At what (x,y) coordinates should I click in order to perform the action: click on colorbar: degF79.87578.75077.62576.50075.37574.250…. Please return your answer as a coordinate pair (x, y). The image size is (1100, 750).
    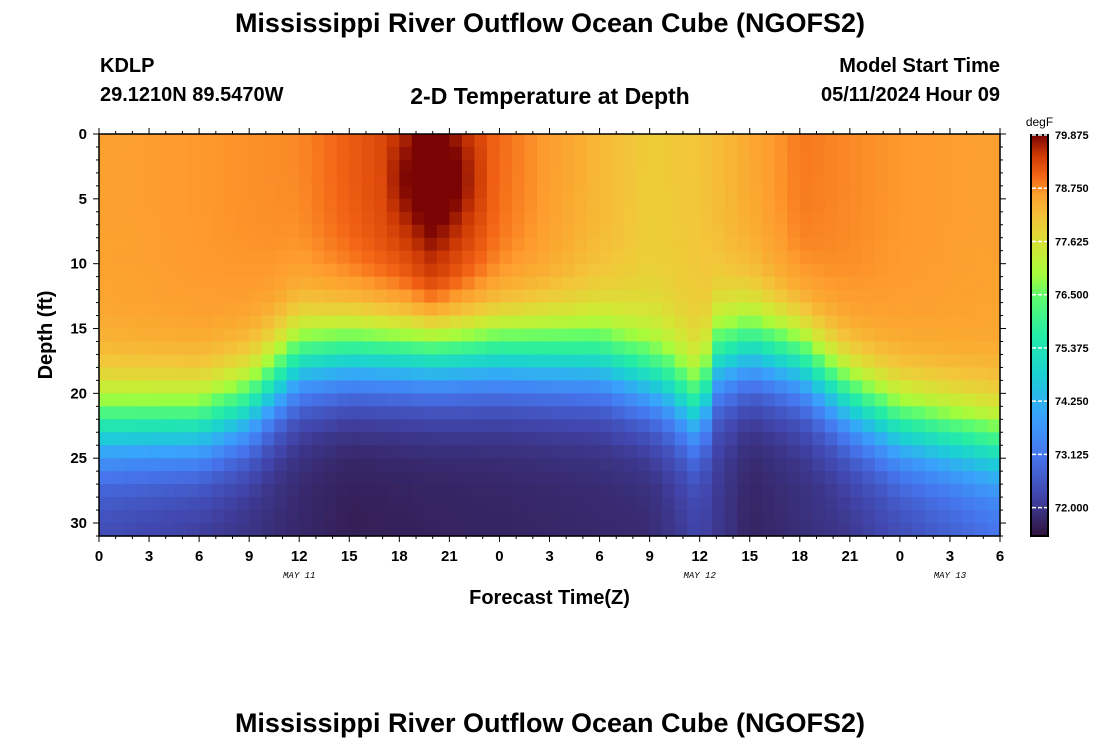
    Looking at the image, I should click on (1057, 326).